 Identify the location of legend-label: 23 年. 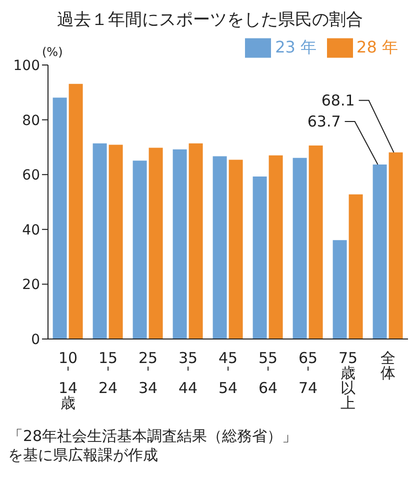
(296, 46).